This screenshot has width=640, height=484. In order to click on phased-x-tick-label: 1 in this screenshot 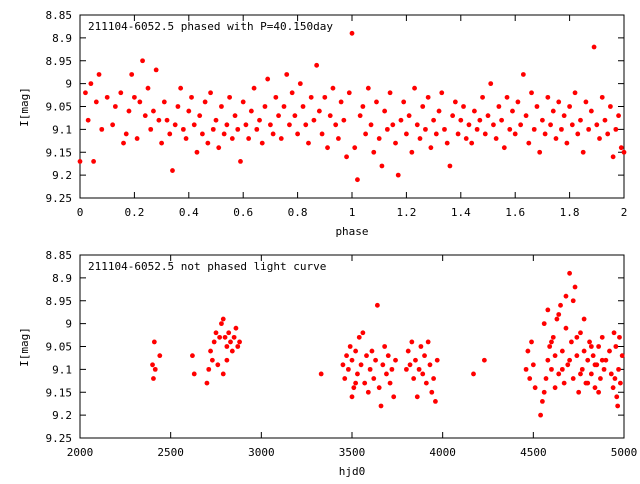, I will do `click(352, 212)`.